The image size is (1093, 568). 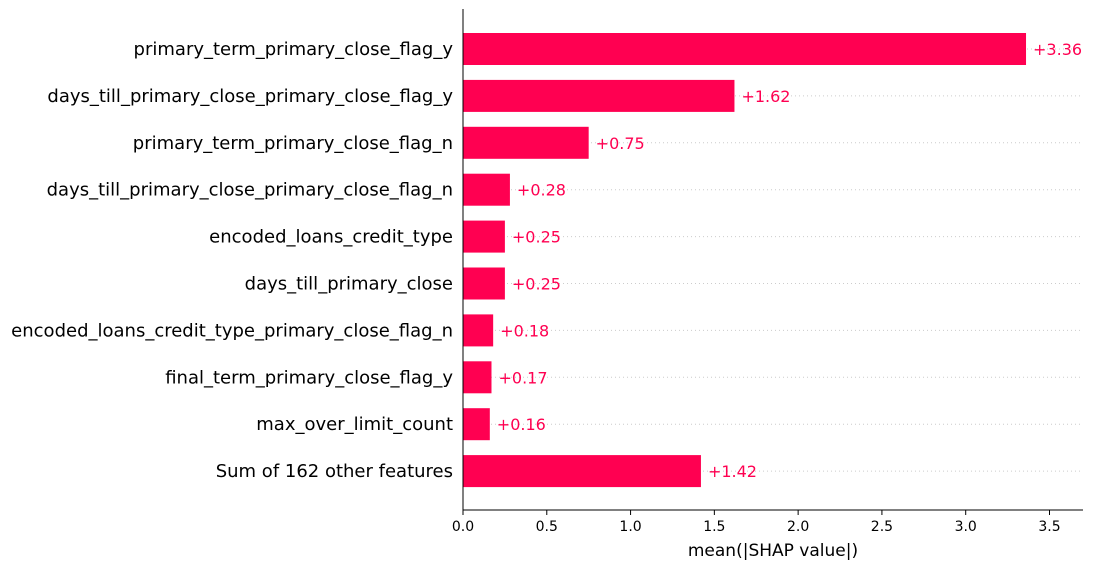 I want to click on value-label: +0.28, so click(x=541, y=190).